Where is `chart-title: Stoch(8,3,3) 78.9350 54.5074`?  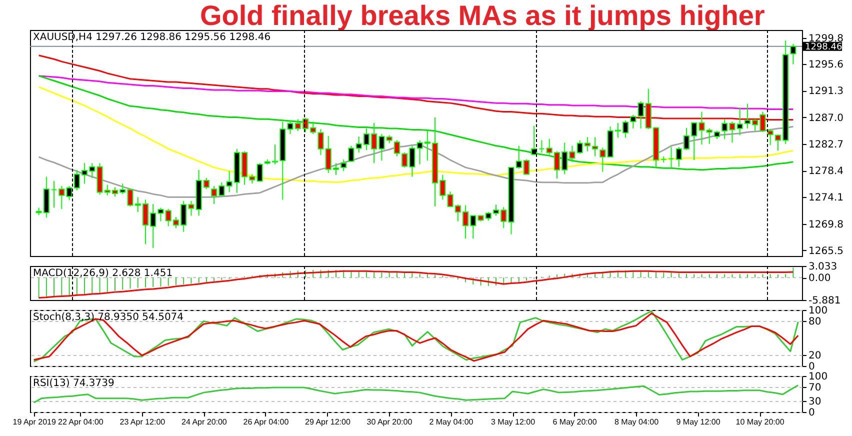 chart-title: Stoch(8,3,3) 78.9350 54.5074 is located at coordinates (108, 317).